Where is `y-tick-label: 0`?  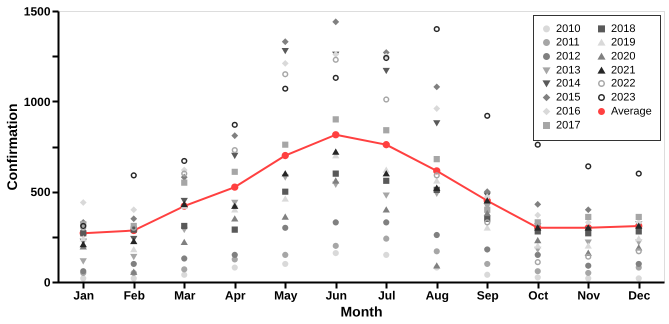
y-tick-label: 0 is located at coordinates (47, 283).